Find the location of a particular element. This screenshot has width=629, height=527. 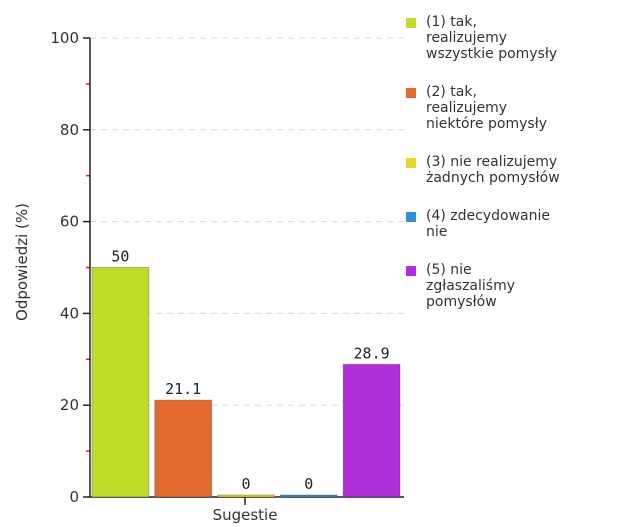

legend-item: (4) zdecydowanie nie is located at coordinates (515, 224).